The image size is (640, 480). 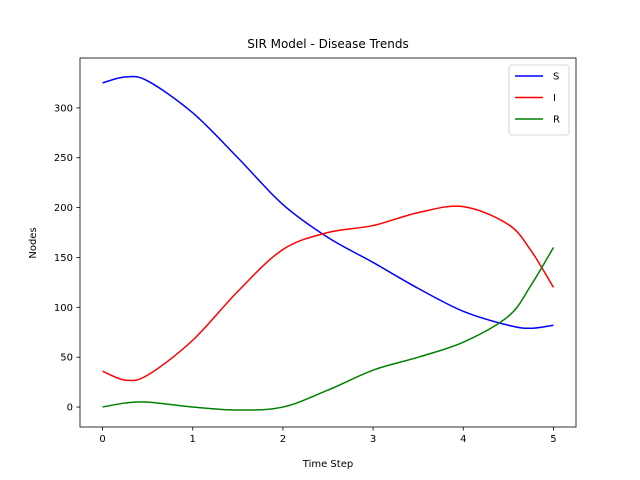 What do you see at coordinates (63, 108) in the screenshot?
I see `y-tick-label: 300` at bounding box center [63, 108].